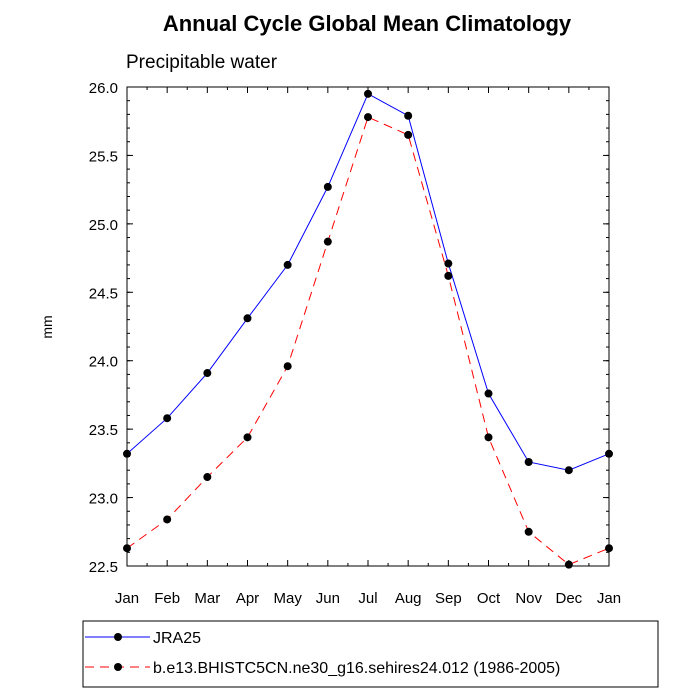  What do you see at coordinates (47, 326) in the screenshot?
I see `y-axis-label: mm` at bounding box center [47, 326].